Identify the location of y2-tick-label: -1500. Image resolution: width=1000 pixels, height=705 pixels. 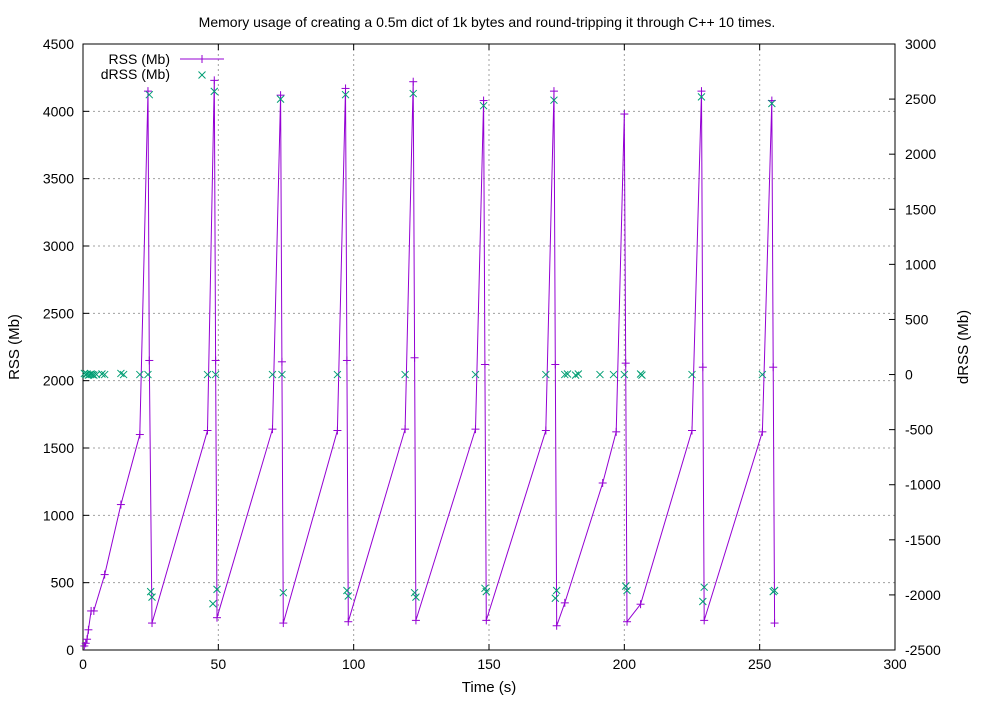
(923, 540).